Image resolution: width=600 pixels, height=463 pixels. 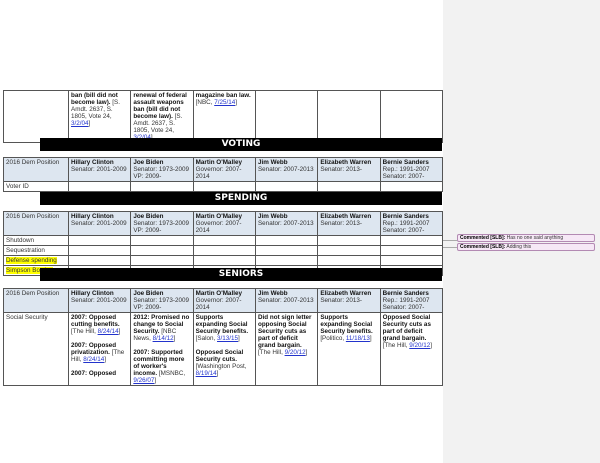 I want to click on source-link: 9/26/07, so click(x=144, y=380).